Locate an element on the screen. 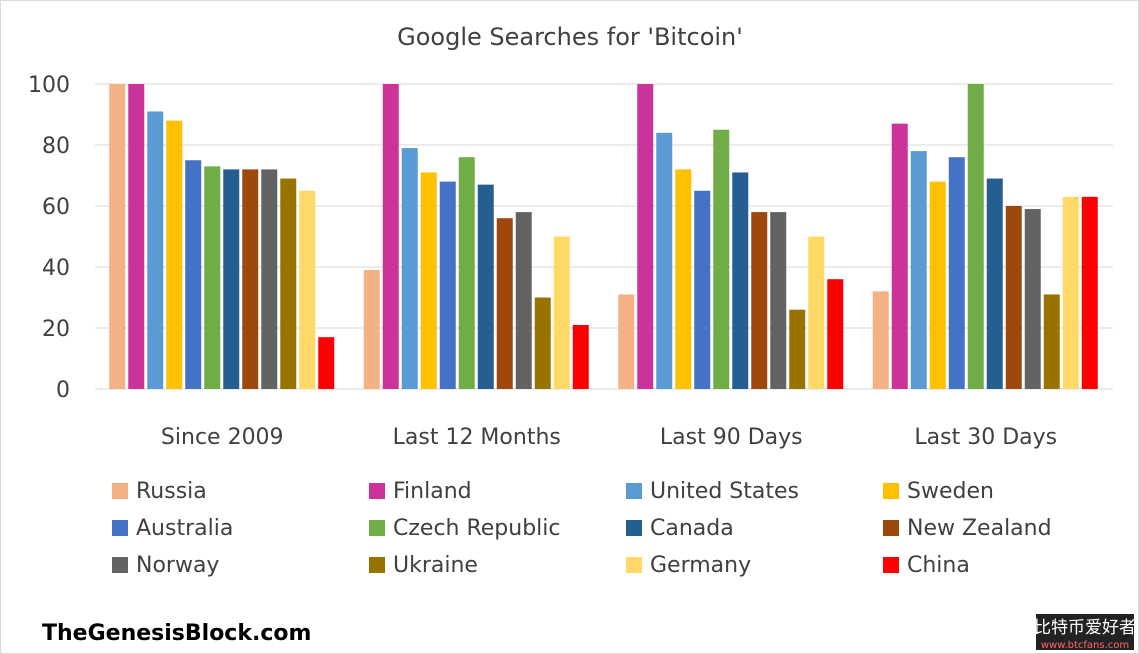 The height and width of the screenshot is (654, 1139). watermark: 比特币爱好者 is located at coordinates (1085, 628).